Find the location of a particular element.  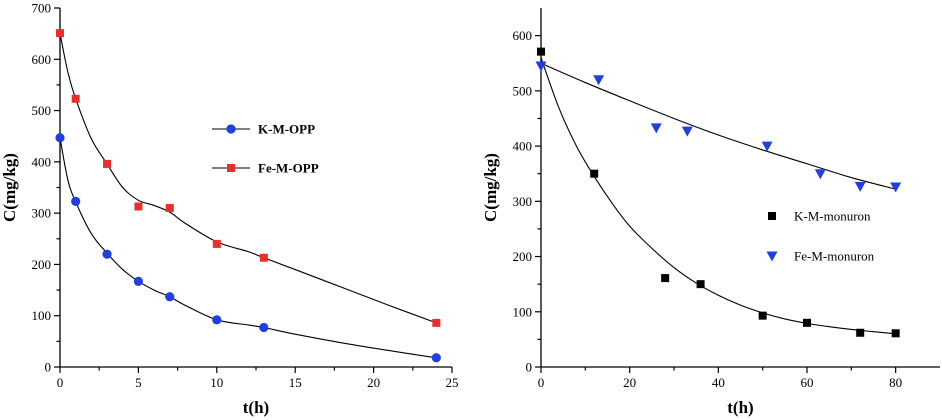

legend-label: Fe-M-monuron is located at coordinates (834, 256).